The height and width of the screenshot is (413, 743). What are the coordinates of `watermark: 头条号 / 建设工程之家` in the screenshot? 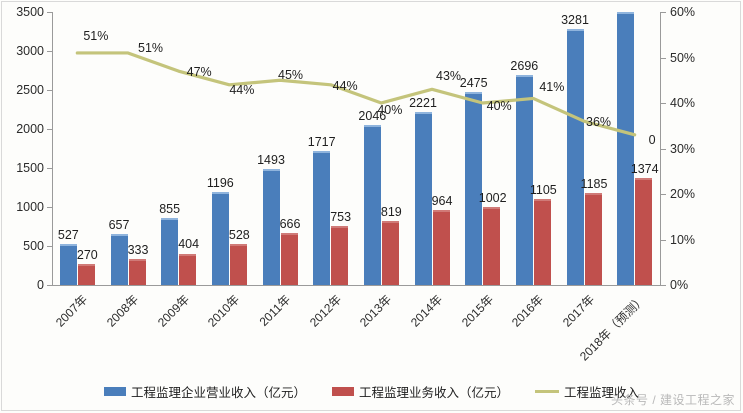 It's located at (672, 400).